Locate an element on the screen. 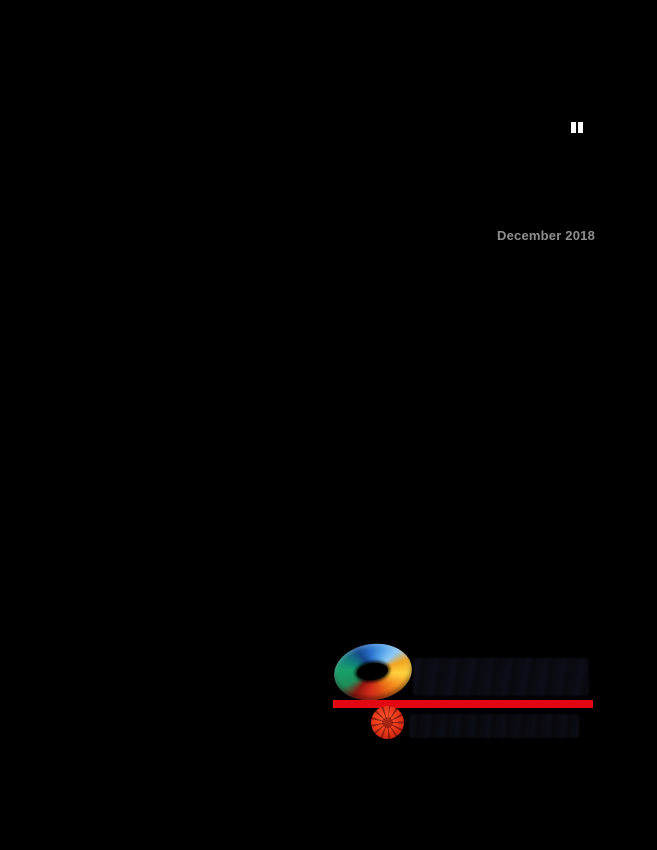  multicolor-swirl-ring-icon is located at coordinates (373, 672).